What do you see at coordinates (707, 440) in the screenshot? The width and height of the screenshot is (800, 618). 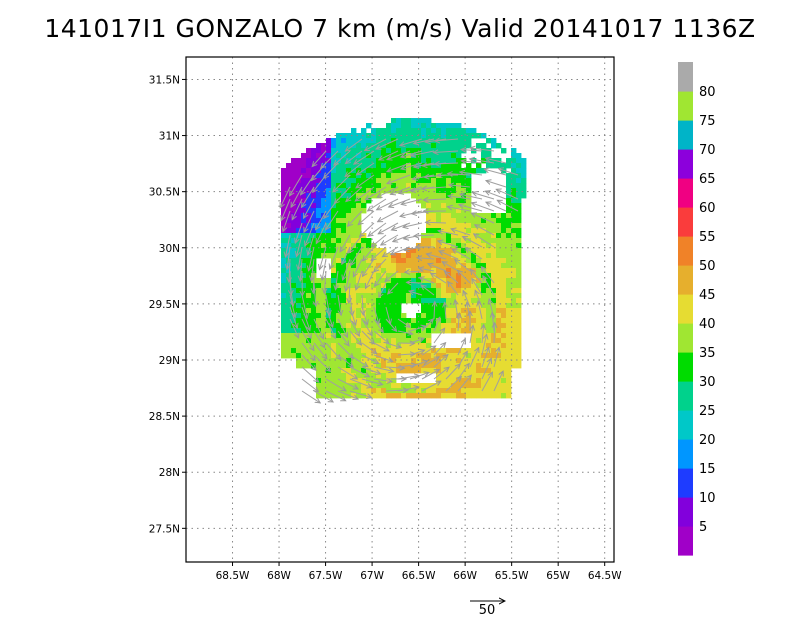 I see `colorbar-label: 20` at bounding box center [707, 440].